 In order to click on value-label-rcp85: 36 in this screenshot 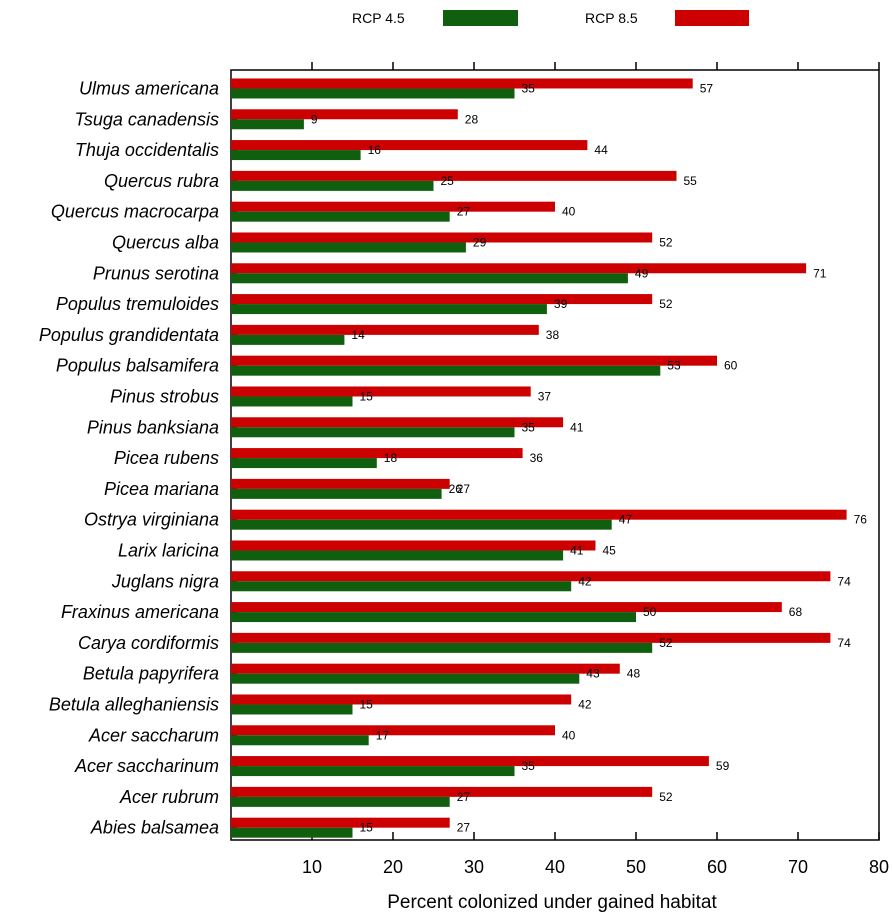, I will do `click(537, 458)`.